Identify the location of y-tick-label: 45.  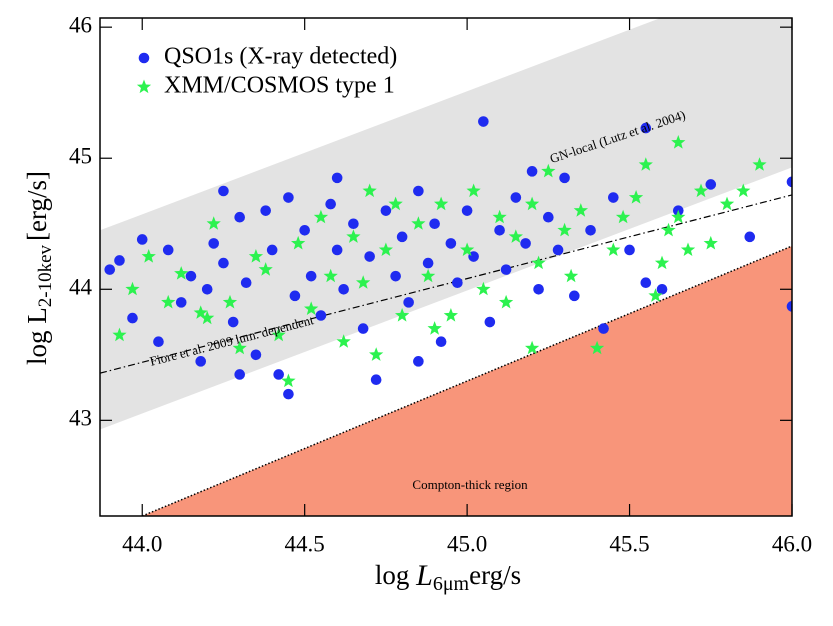
(80, 156).